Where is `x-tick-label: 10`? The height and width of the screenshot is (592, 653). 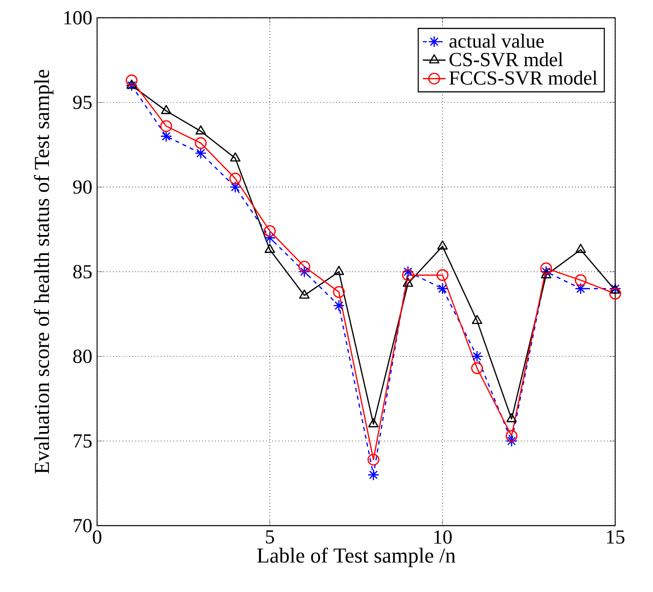 x-tick-label: 10 is located at coordinates (443, 537).